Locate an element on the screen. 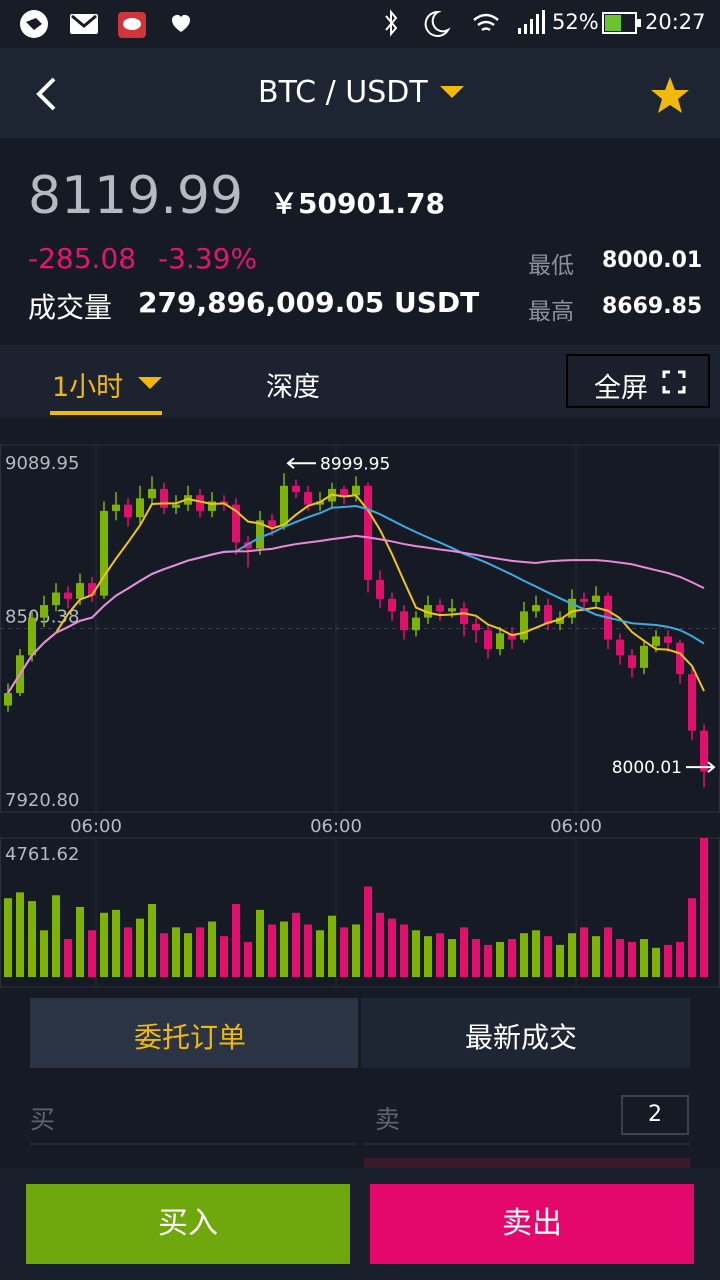 Image resolution: width=720 pixels, height=1280 pixels. status-icons is located at coordinates (105, 24).